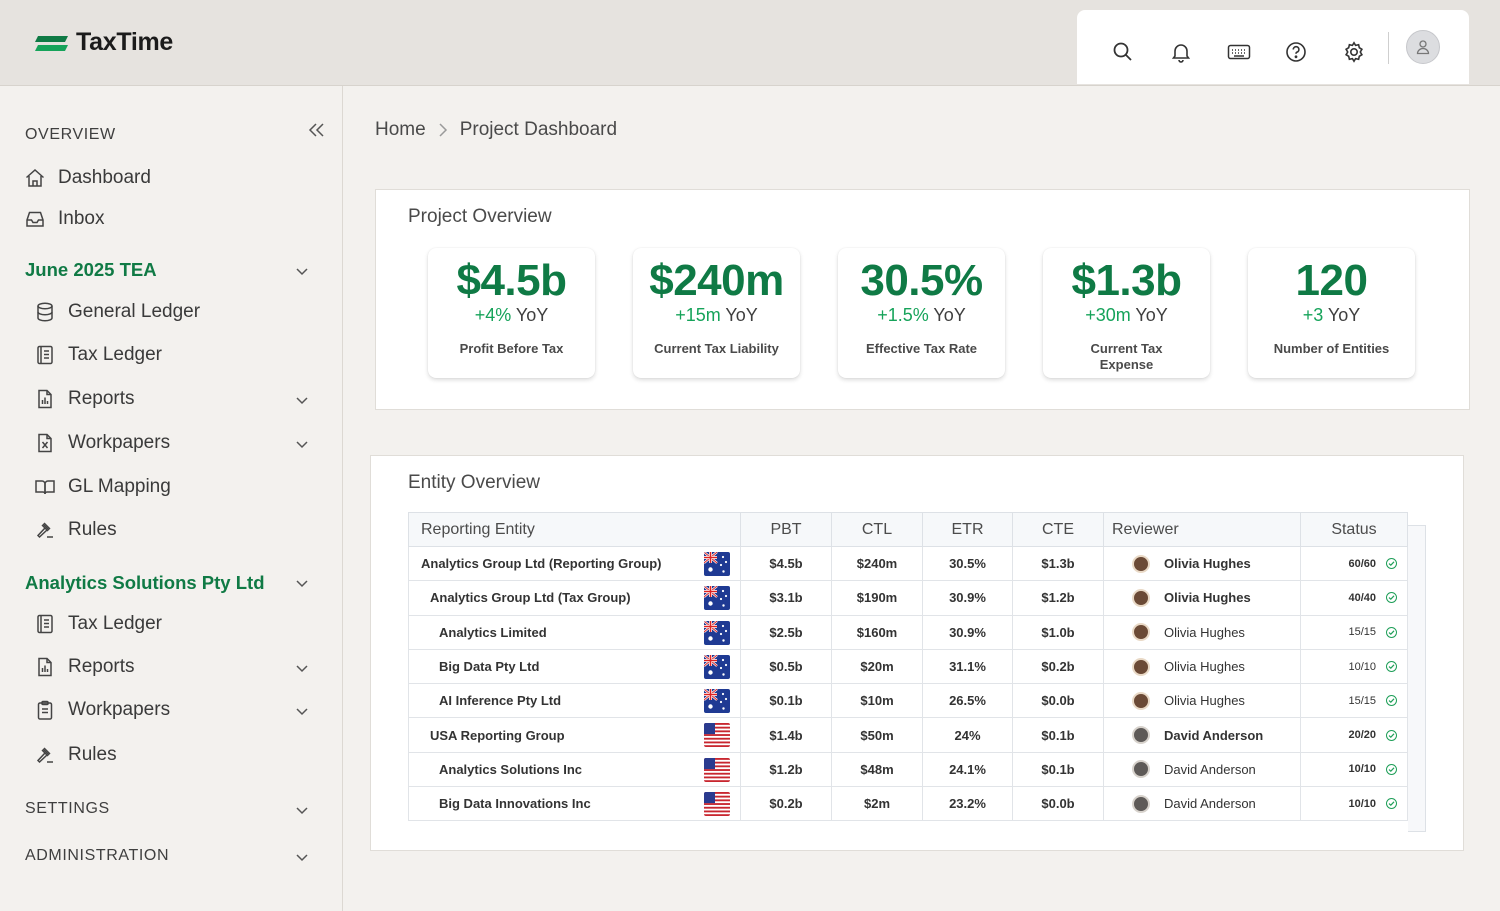 The height and width of the screenshot is (911, 1500). What do you see at coordinates (574, 735) in the screenshot?
I see `cell-entity: USA Reporting Group` at bounding box center [574, 735].